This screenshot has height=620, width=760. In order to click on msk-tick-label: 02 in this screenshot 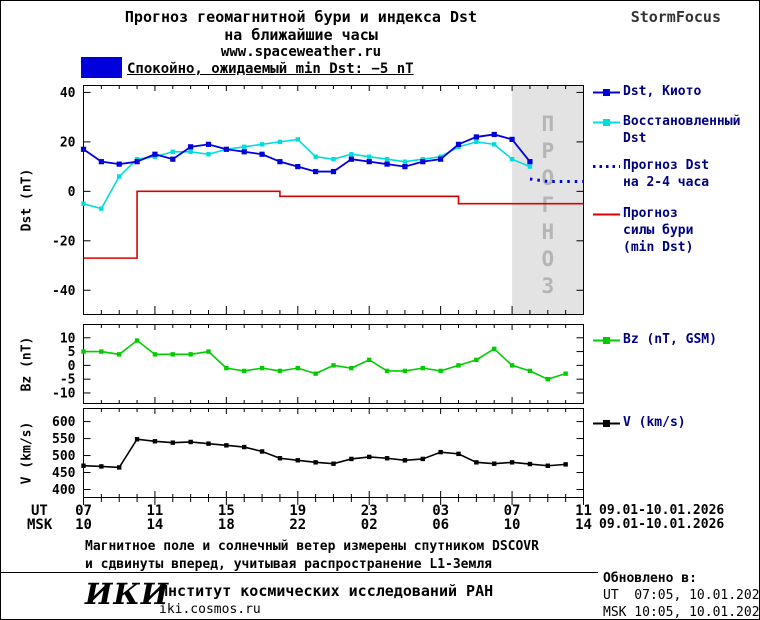, I will do `click(369, 525)`.